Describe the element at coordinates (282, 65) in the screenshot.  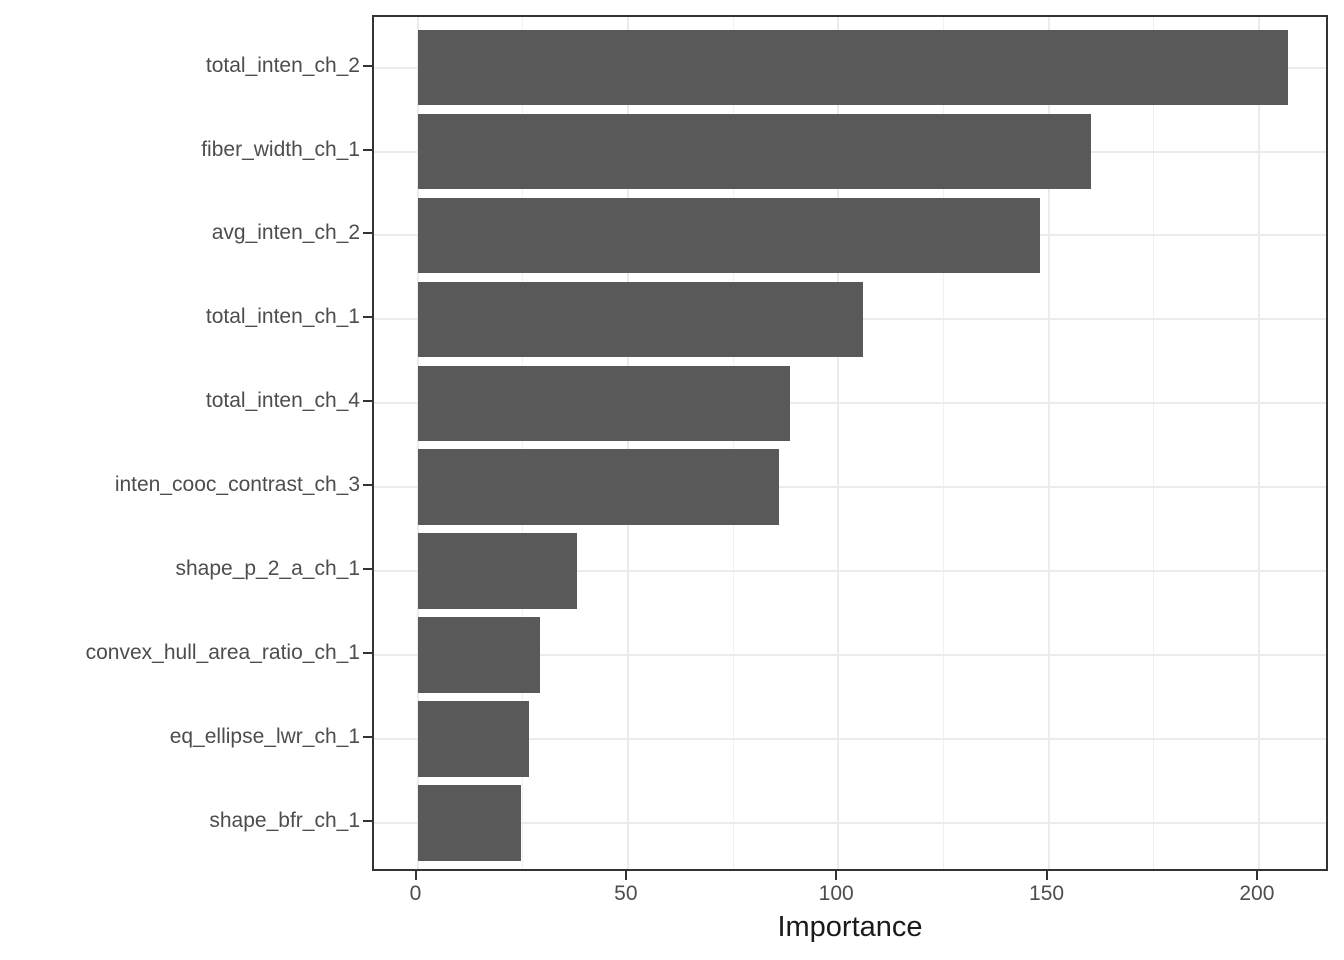
I see `y-tick-label-total_inten_ch_2: total_inten_ch_2` at that location.